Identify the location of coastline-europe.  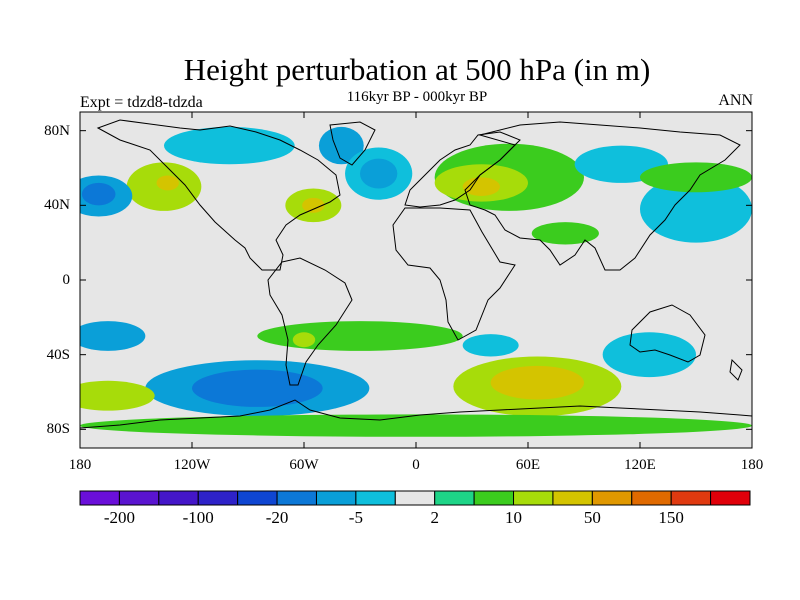
(462, 169).